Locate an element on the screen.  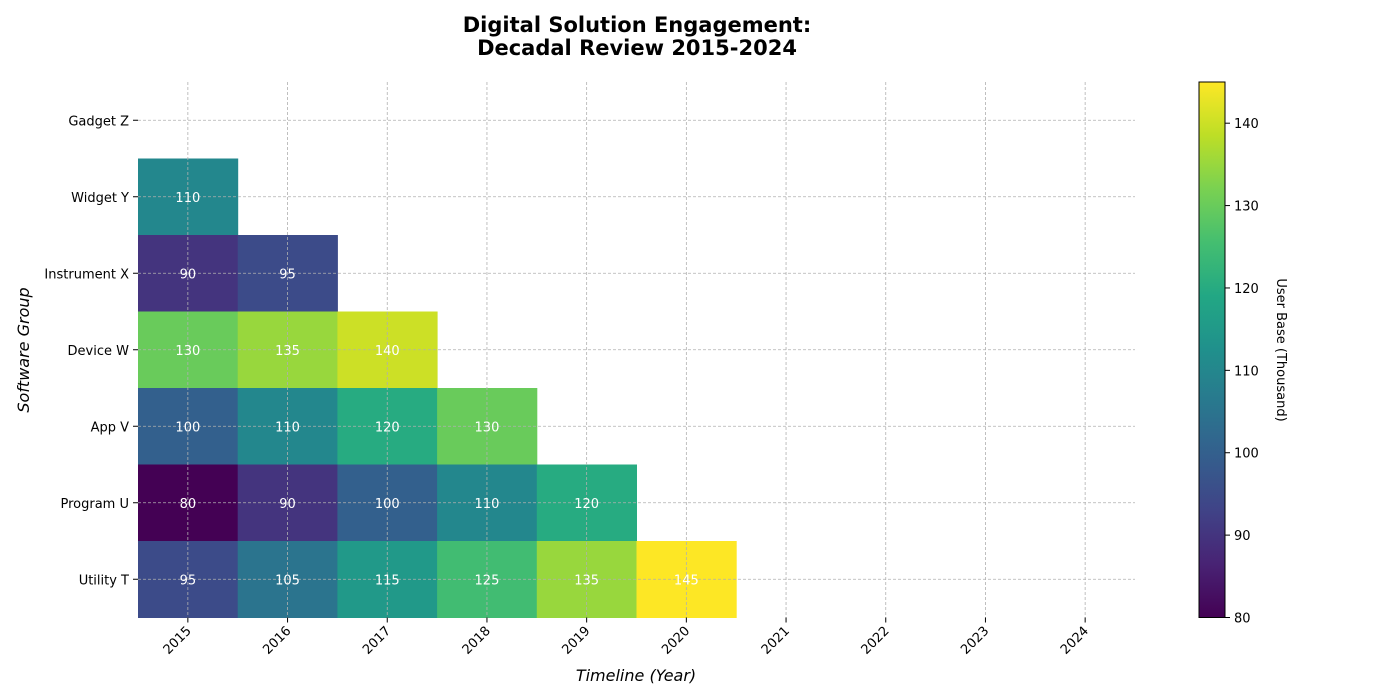
colorbar-tick-label: 140 is located at coordinates (1246, 124).